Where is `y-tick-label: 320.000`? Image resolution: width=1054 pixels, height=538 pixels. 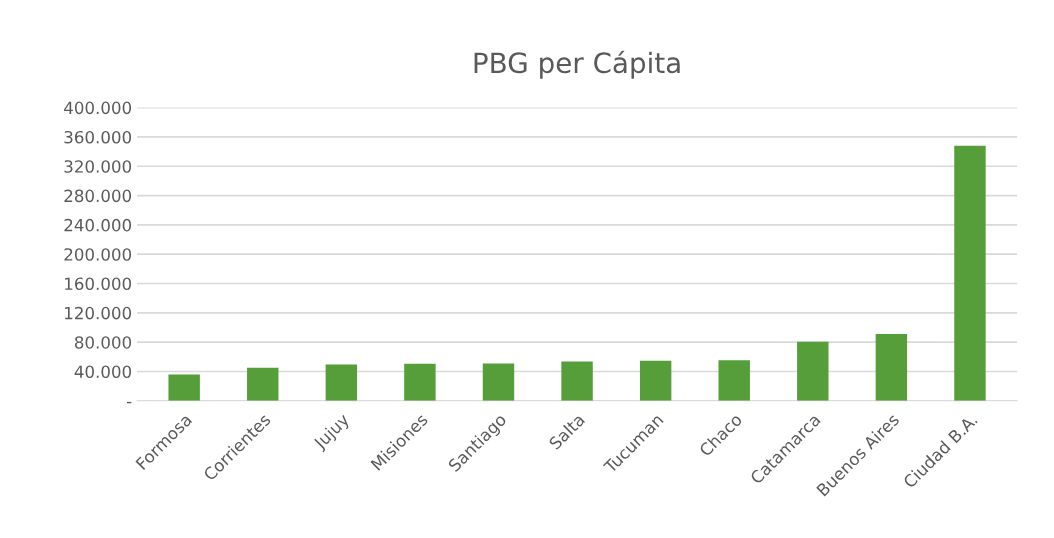 y-tick-label: 320.000 is located at coordinates (98, 166).